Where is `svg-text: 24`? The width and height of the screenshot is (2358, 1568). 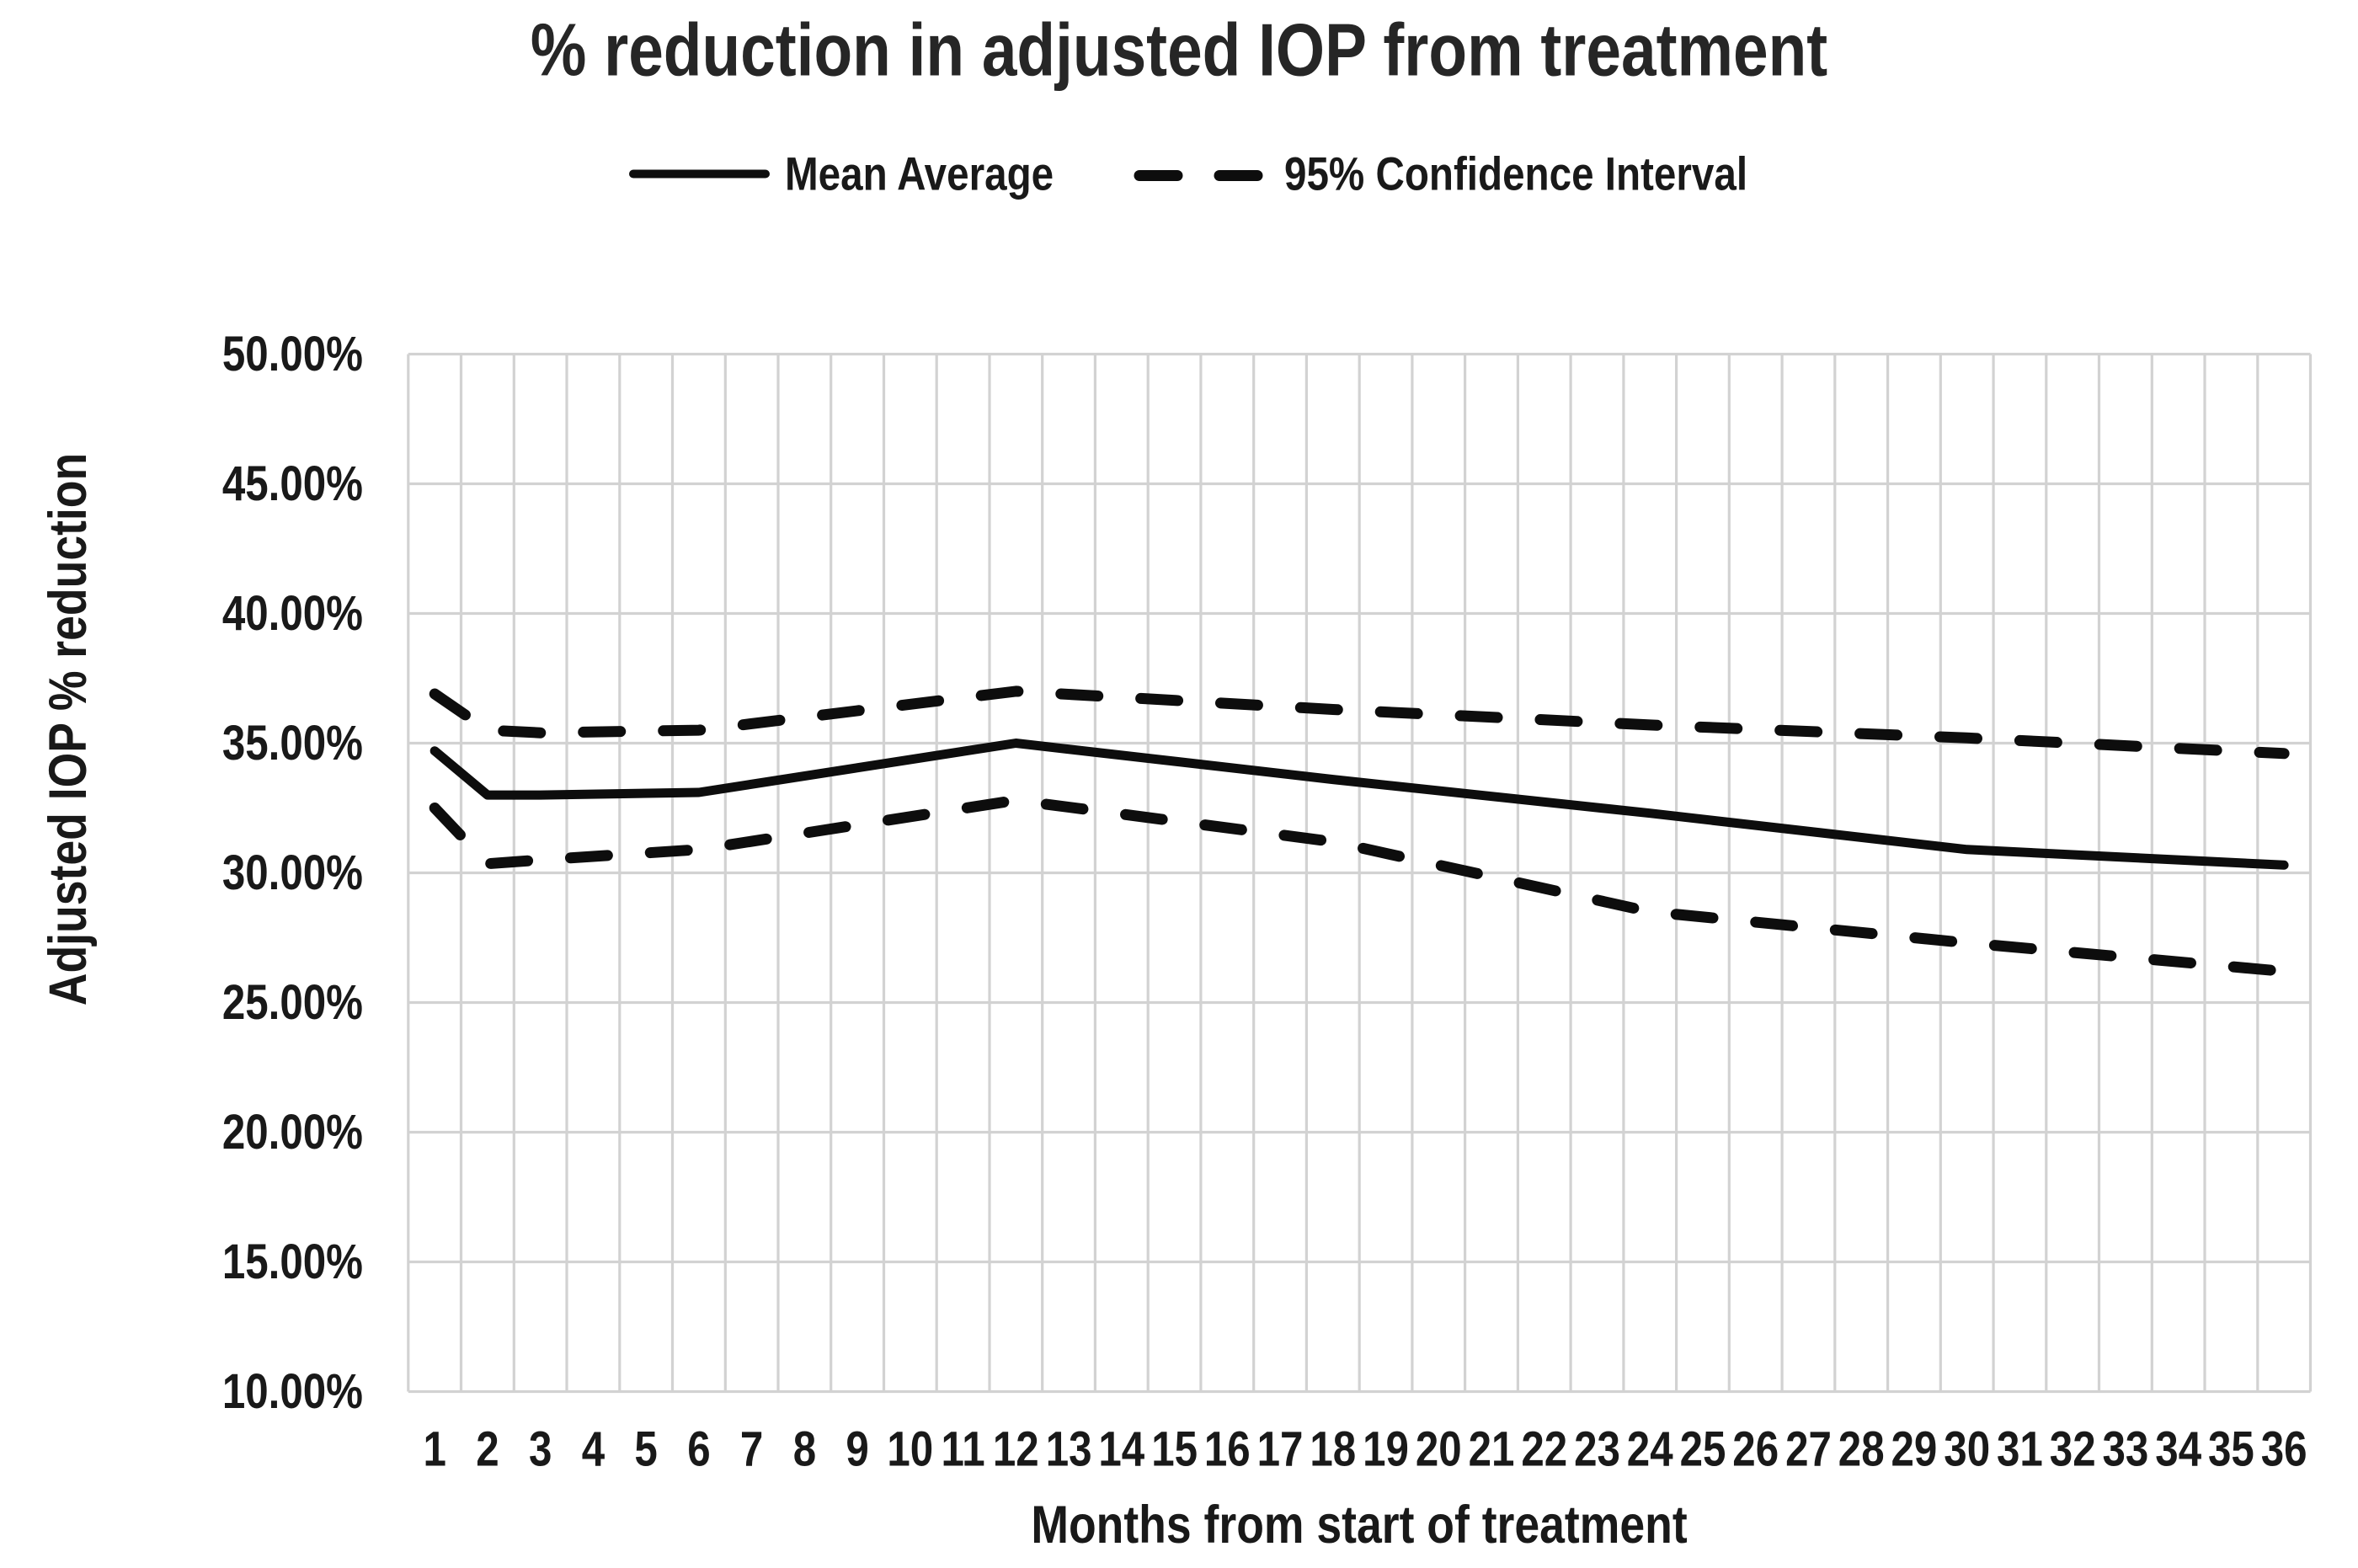 svg-text: 24 is located at coordinates (1650, 1449).